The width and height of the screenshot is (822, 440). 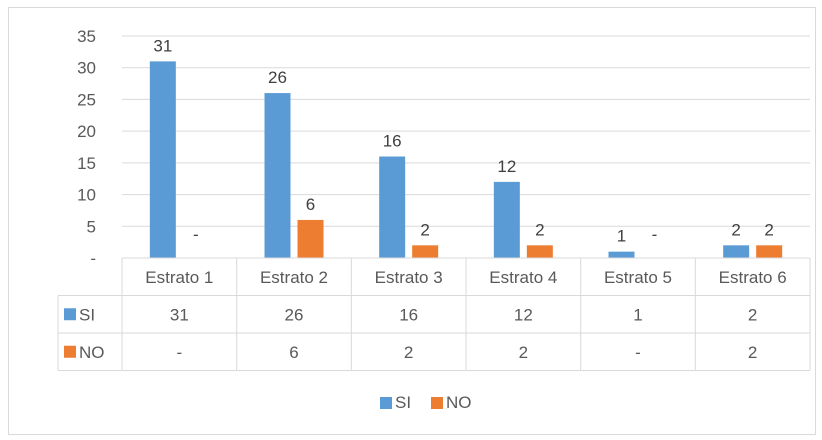 I want to click on table-series-name: SI, so click(x=87, y=314).